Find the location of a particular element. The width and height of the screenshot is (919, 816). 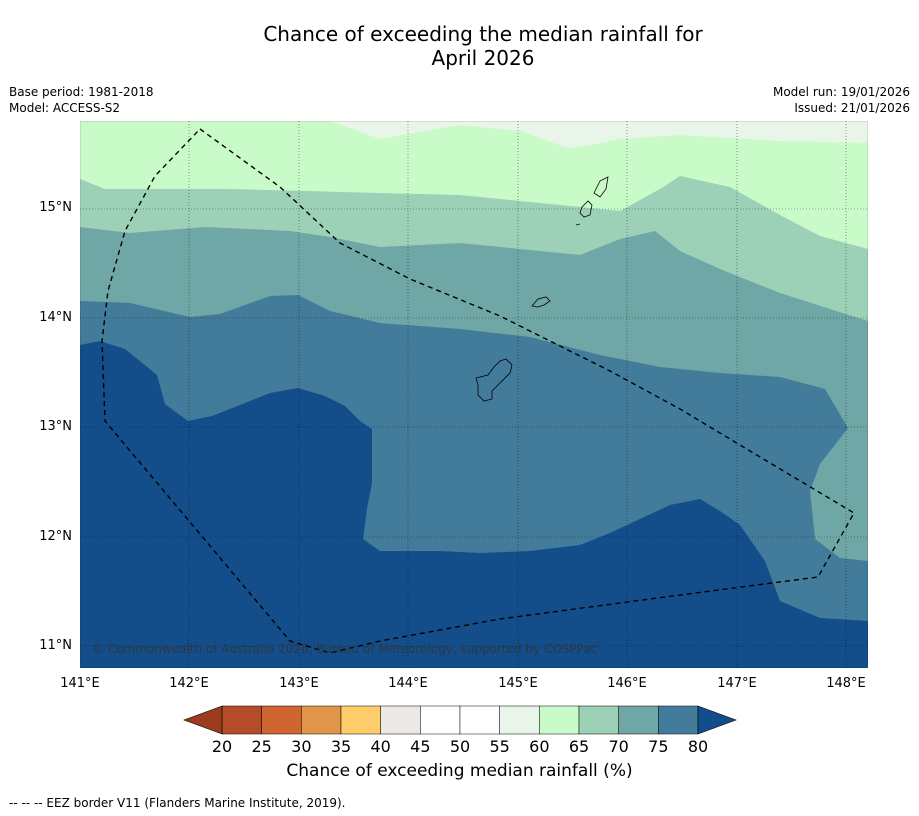

base-period: Base period: 1981-2018 is located at coordinates (81, 92).